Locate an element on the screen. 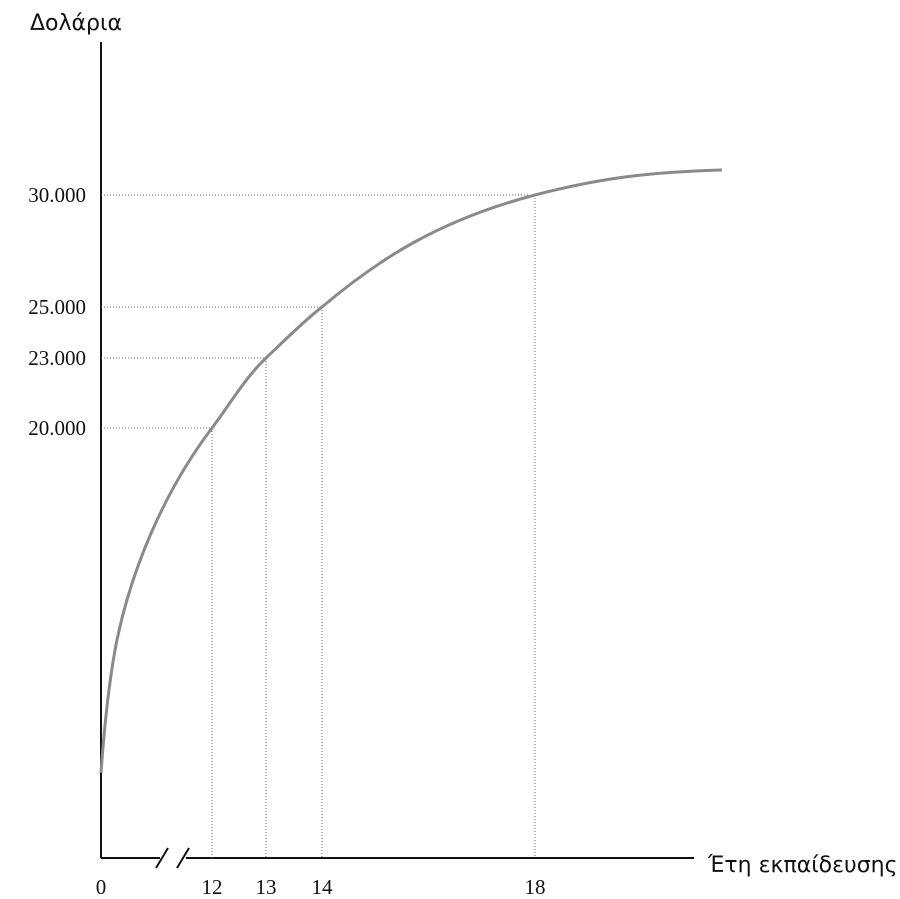 Image resolution: width=900 pixels, height=899 pixels. x-tick-label-13: 13 is located at coordinates (266, 887).